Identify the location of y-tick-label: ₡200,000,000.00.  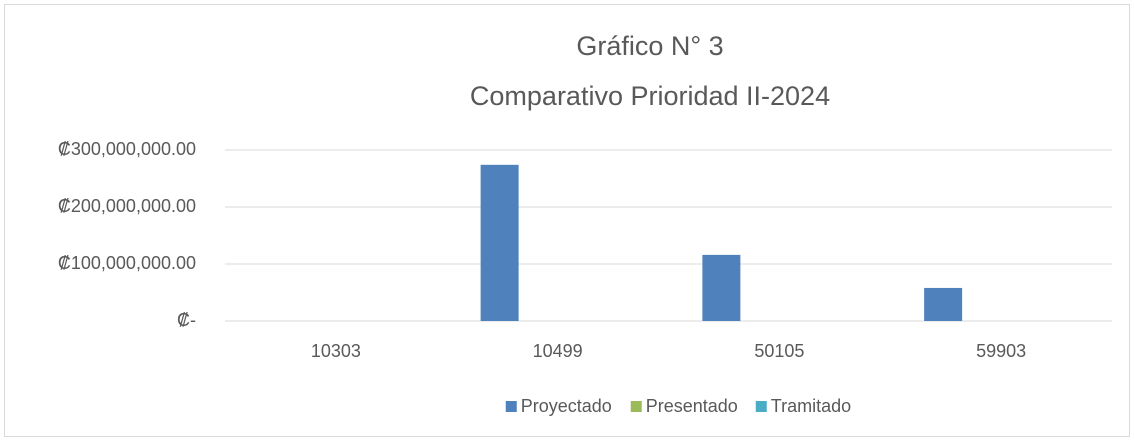
(127, 206).